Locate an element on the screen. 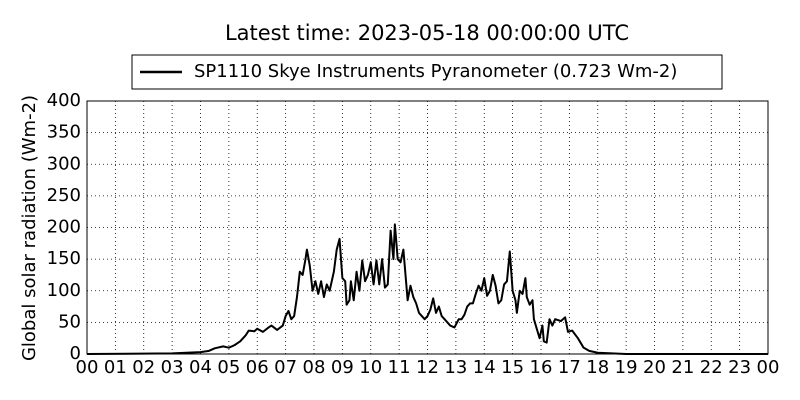 The width and height of the screenshot is (800, 400). x-tick-label: 05 is located at coordinates (228, 367).